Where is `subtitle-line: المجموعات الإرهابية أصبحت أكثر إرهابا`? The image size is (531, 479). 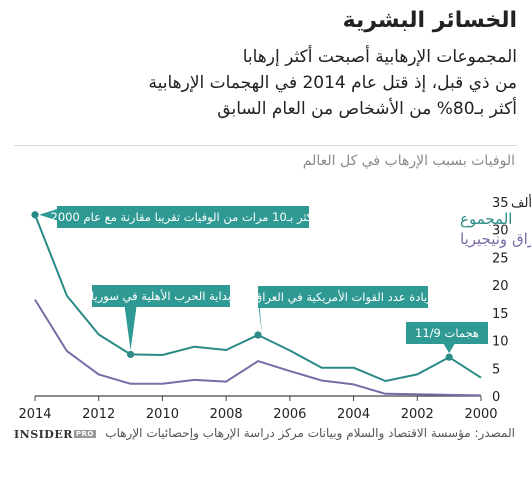 subtitle-line: المجموعات الإرهابية أصبحت أكثر إرهابا is located at coordinates (379, 57).